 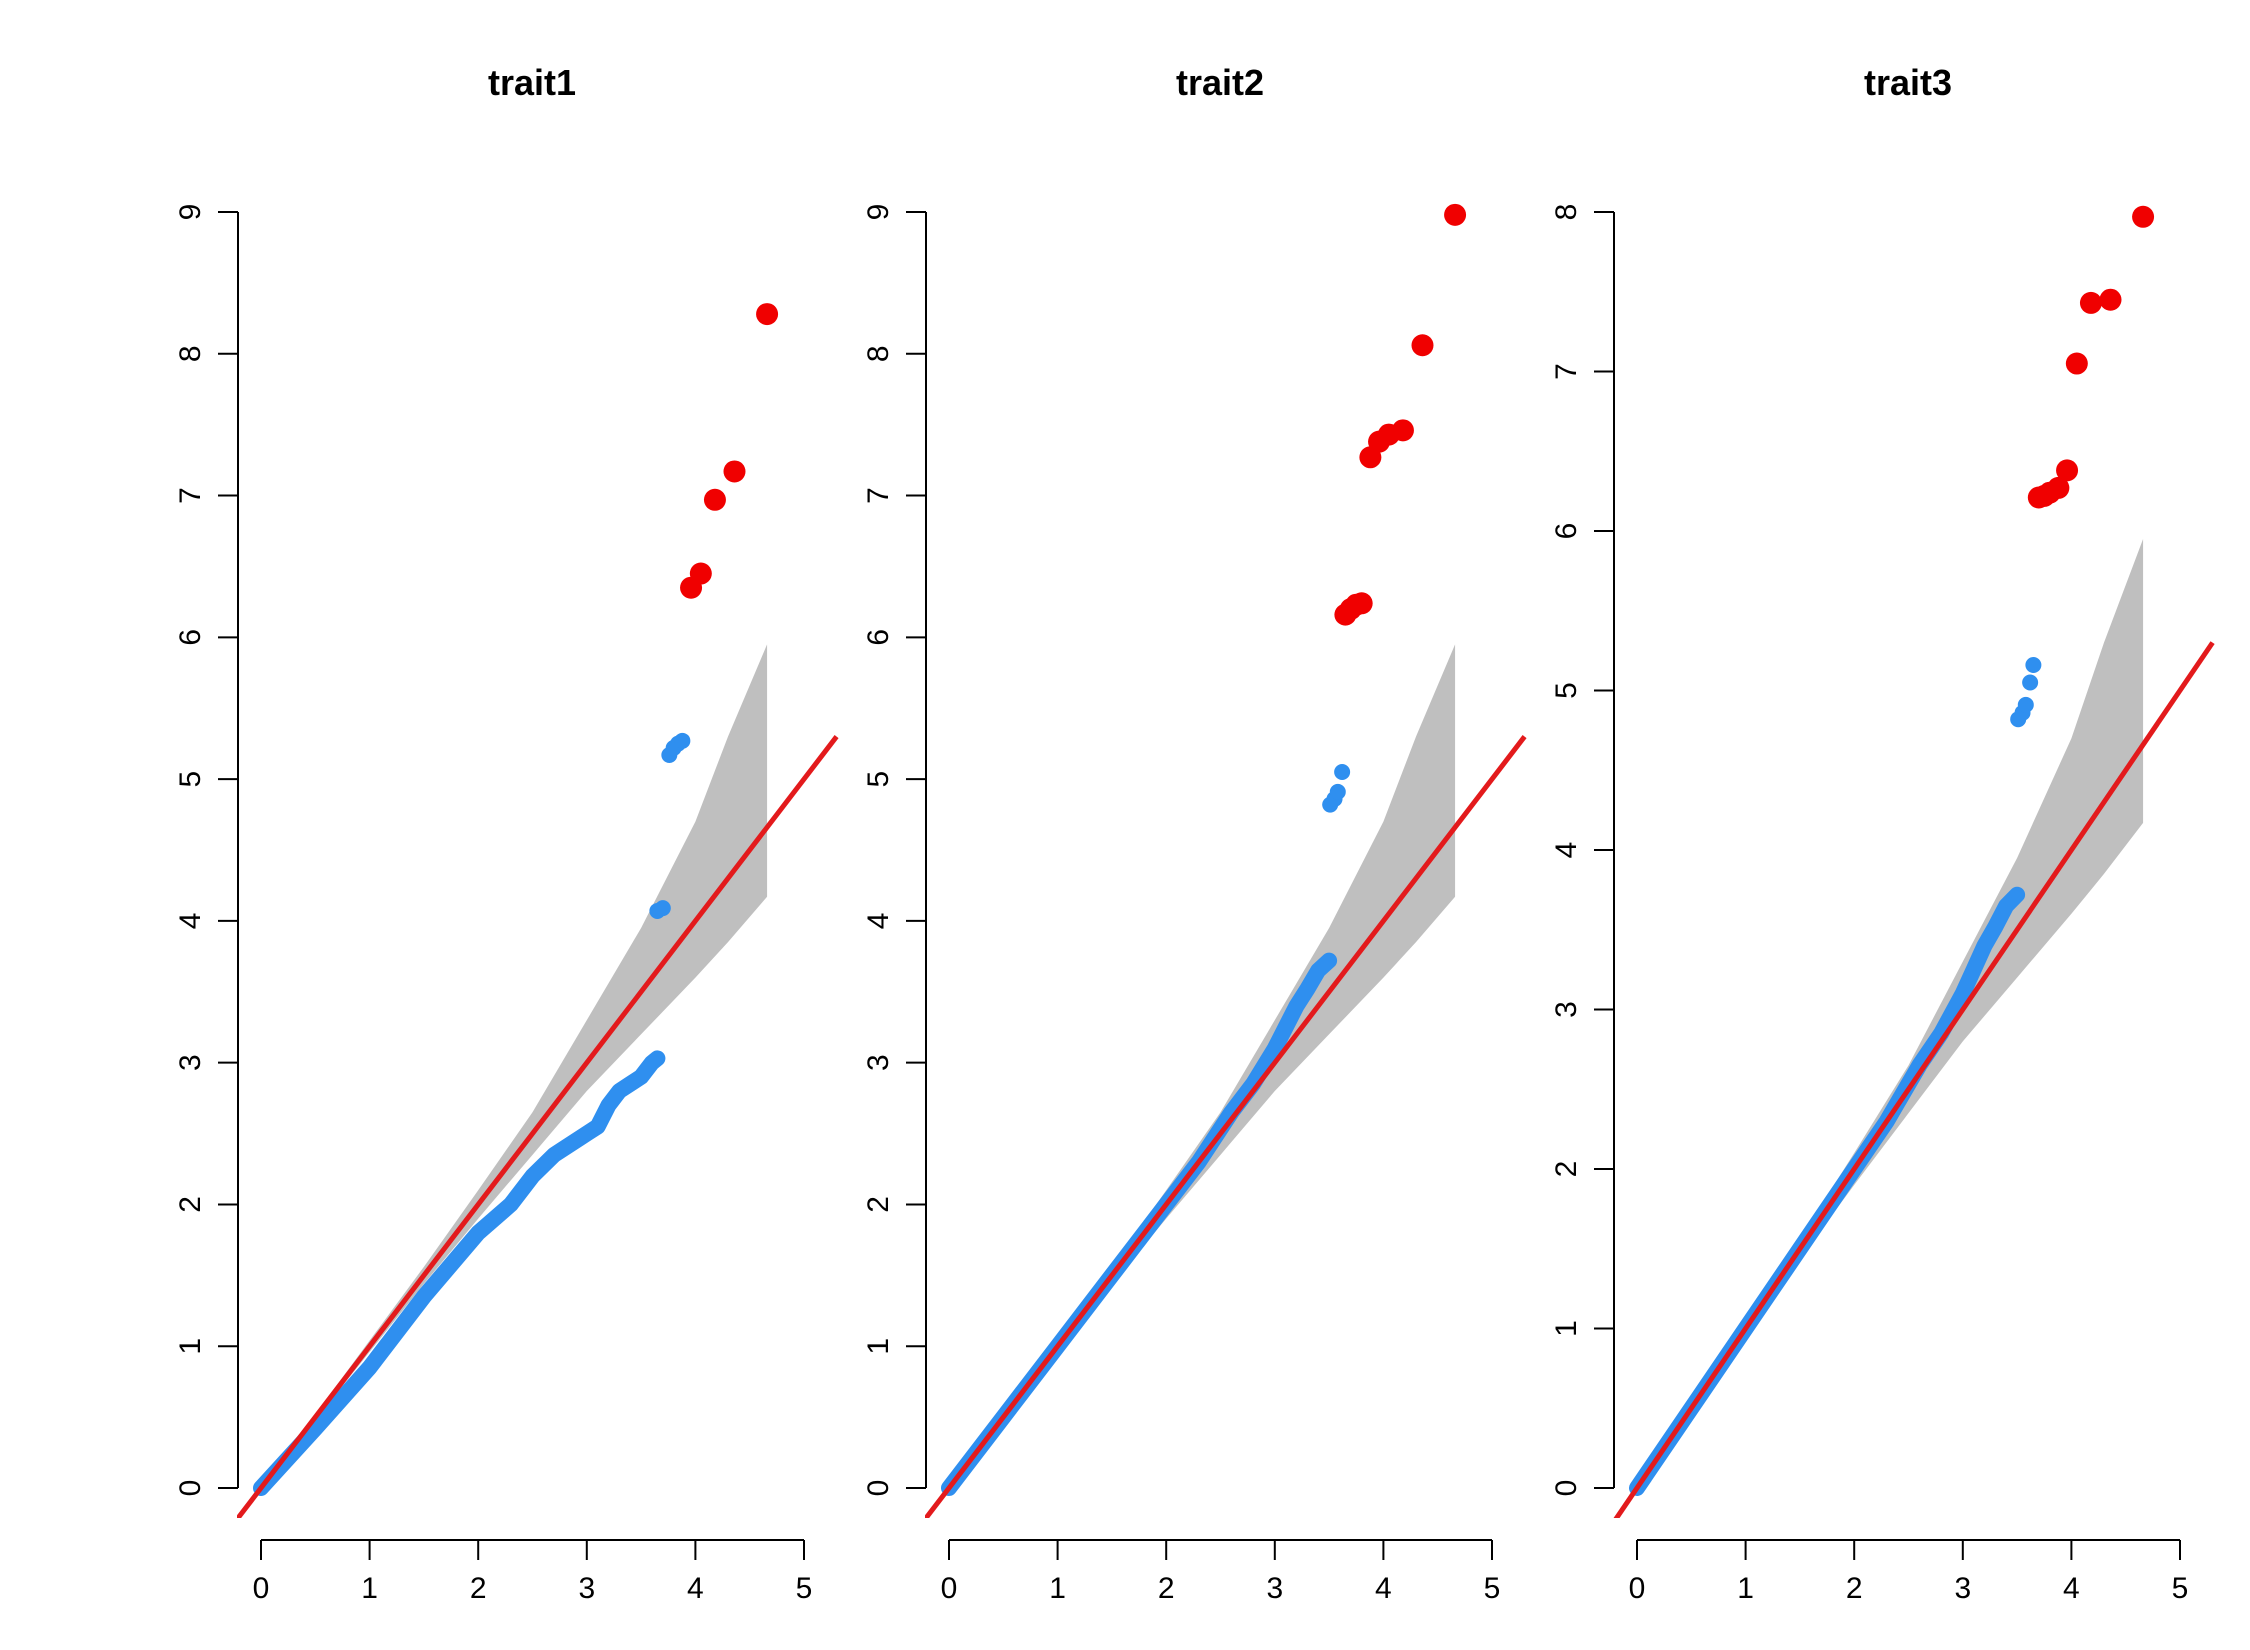 I want to click on chart-title: trait1, so click(x=532, y=82).